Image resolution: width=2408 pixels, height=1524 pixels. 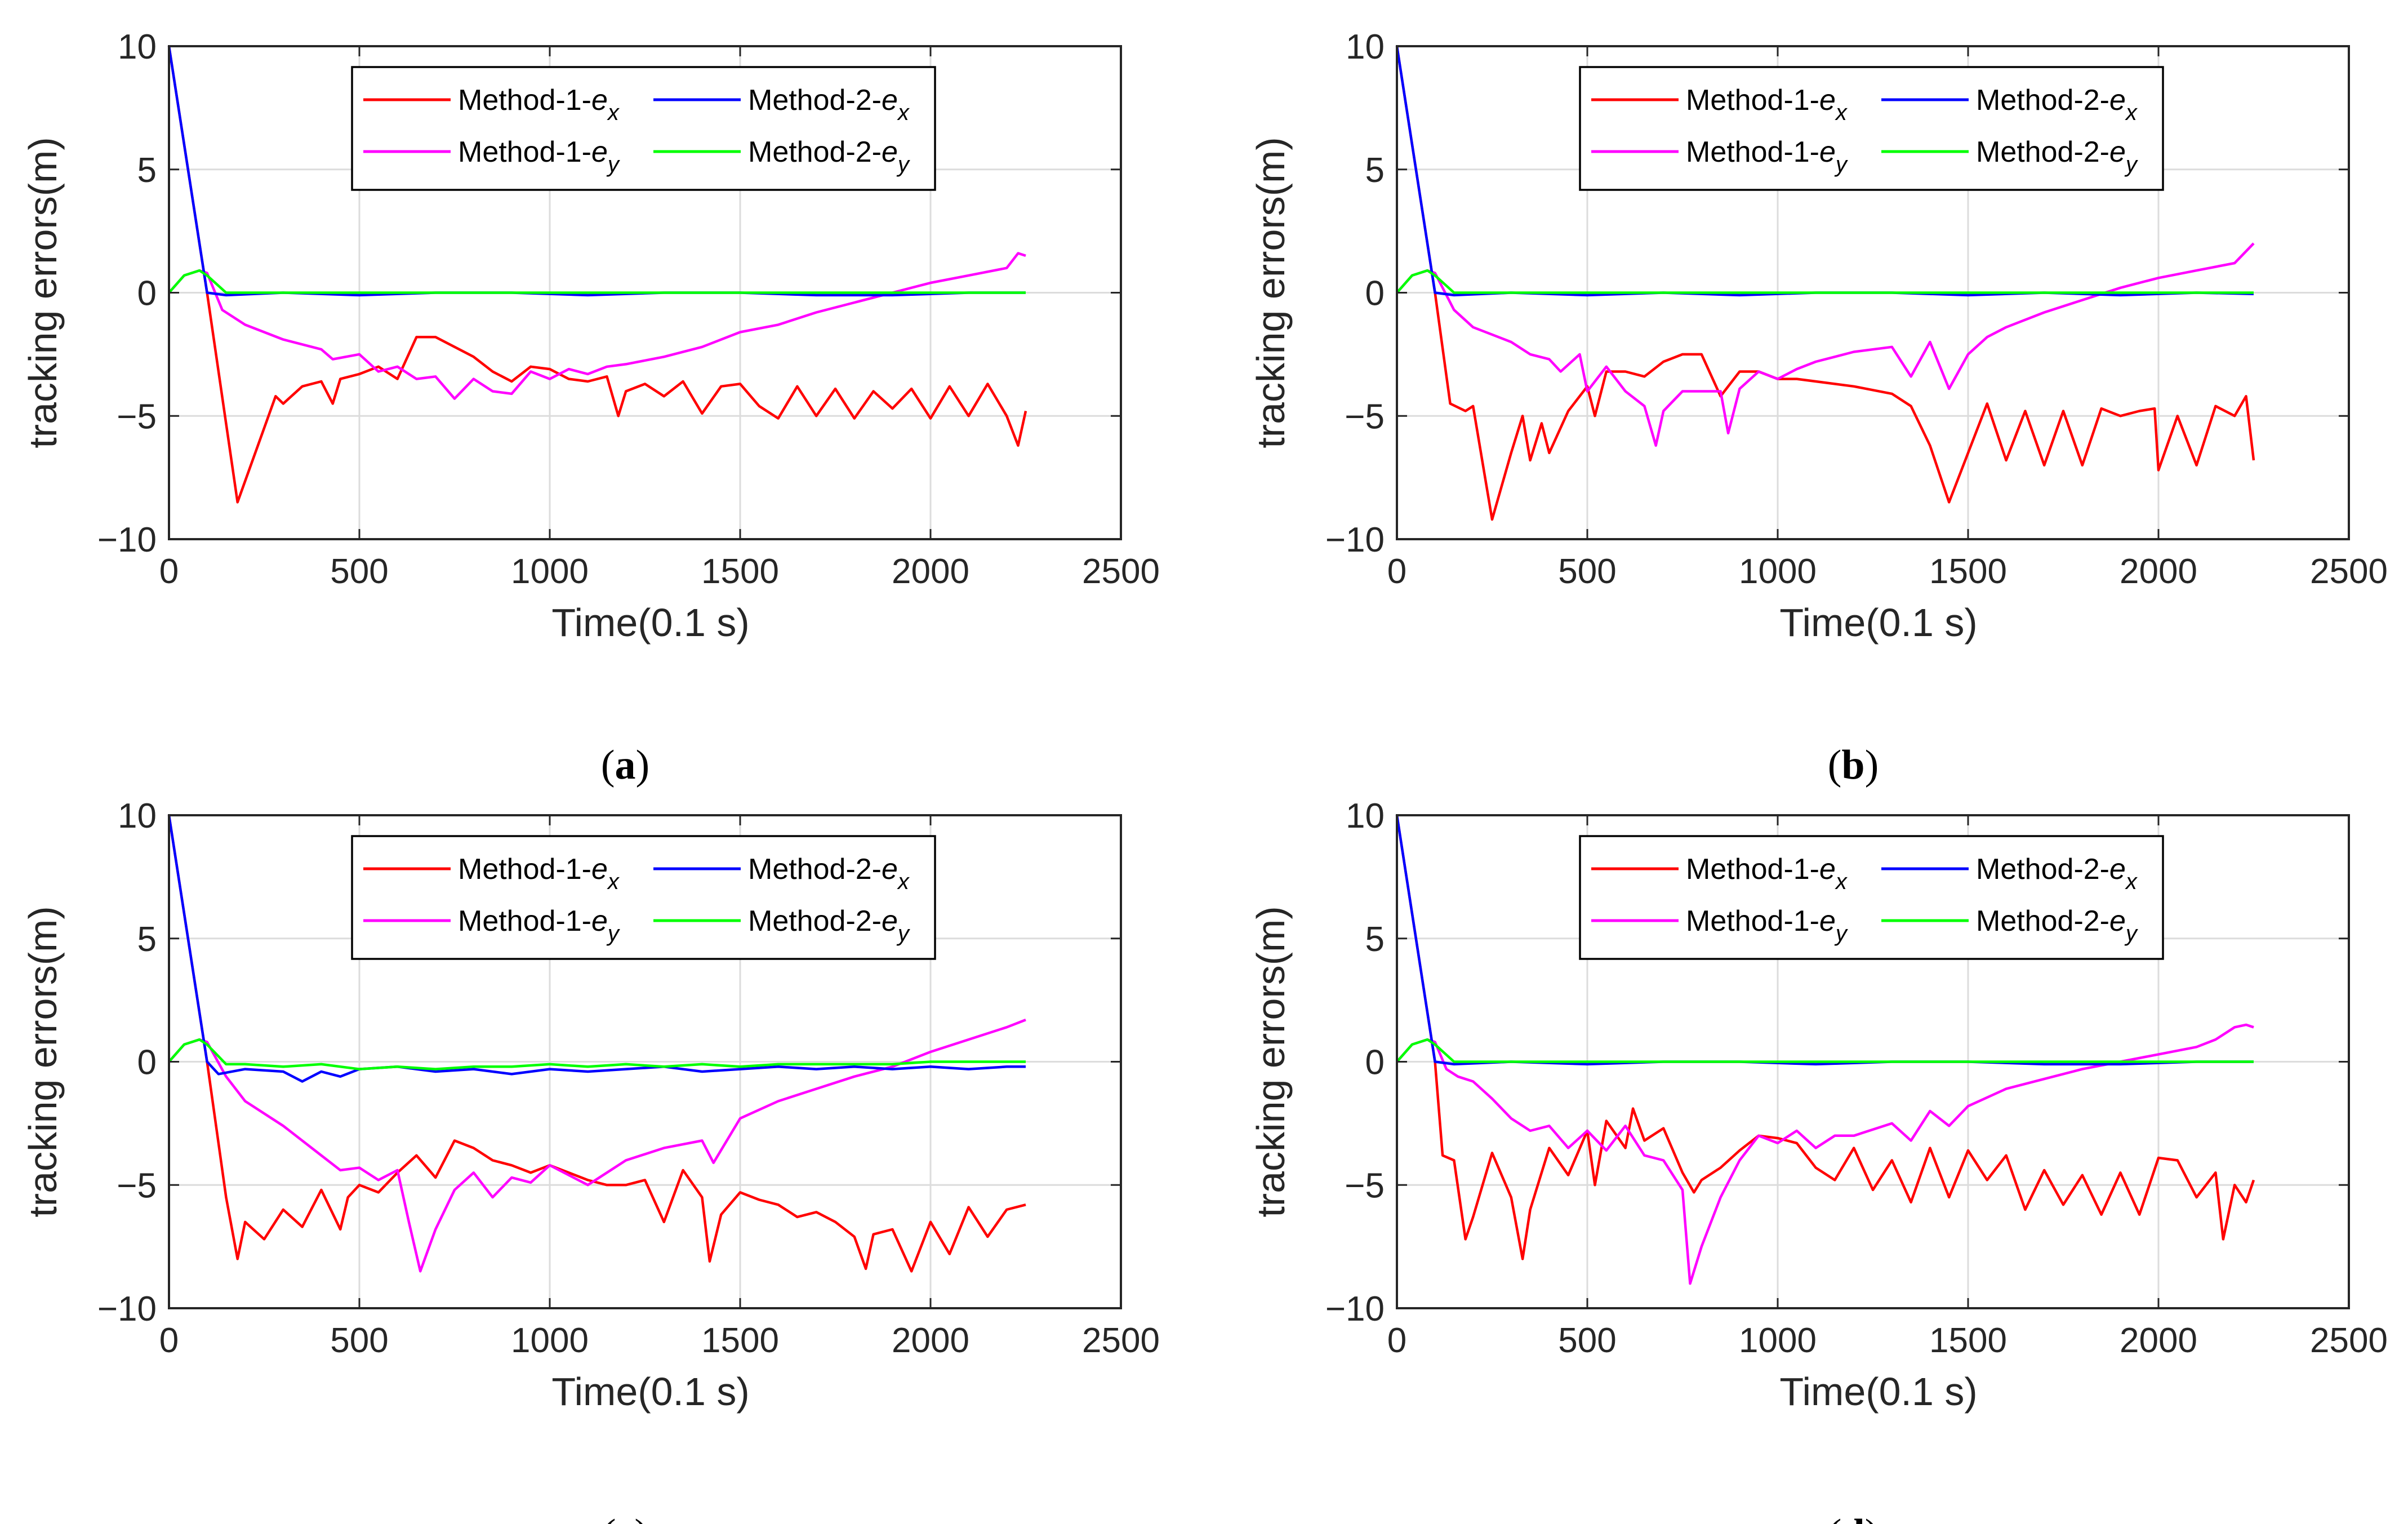 I want to click on subplot-caption: (a), so click(x=625, y=765).